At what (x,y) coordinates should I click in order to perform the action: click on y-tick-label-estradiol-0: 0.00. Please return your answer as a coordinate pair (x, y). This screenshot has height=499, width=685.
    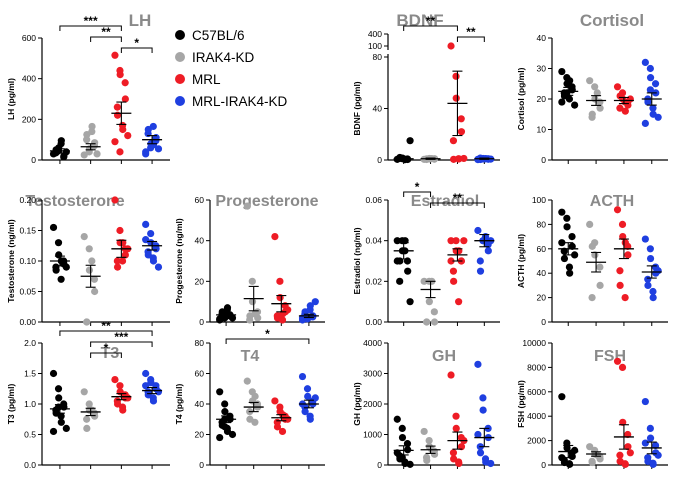
    Looking at the image, I should click on (373, 322).